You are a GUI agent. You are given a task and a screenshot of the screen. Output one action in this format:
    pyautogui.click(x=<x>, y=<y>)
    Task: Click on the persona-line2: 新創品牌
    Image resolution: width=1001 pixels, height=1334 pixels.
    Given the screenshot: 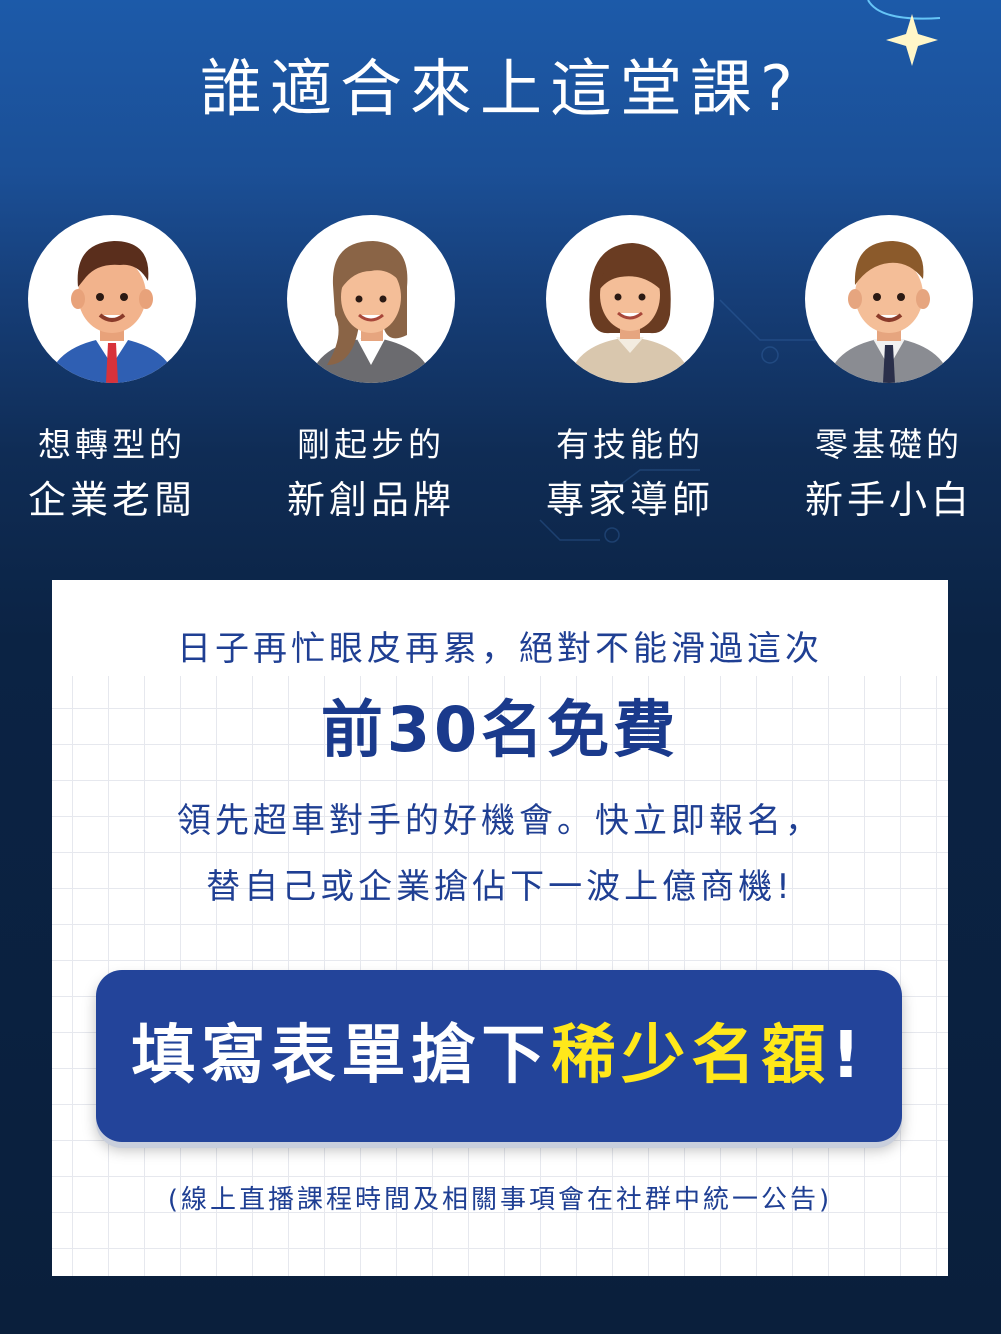 What is the action you would take?
    pyautogui.click(x=370, y=500)
    